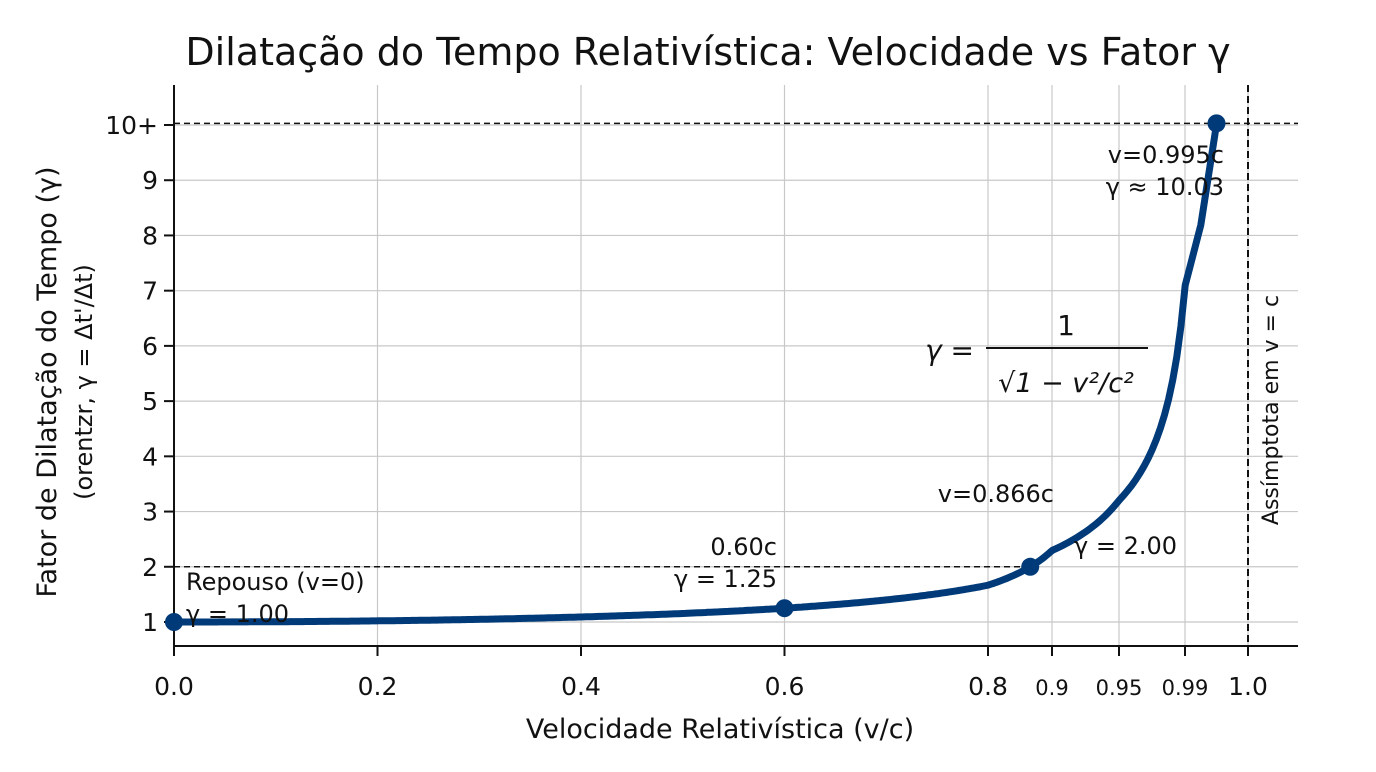 The image size is (1376, 772). I want to click on y-tick-label: 1, so click(150, 622).